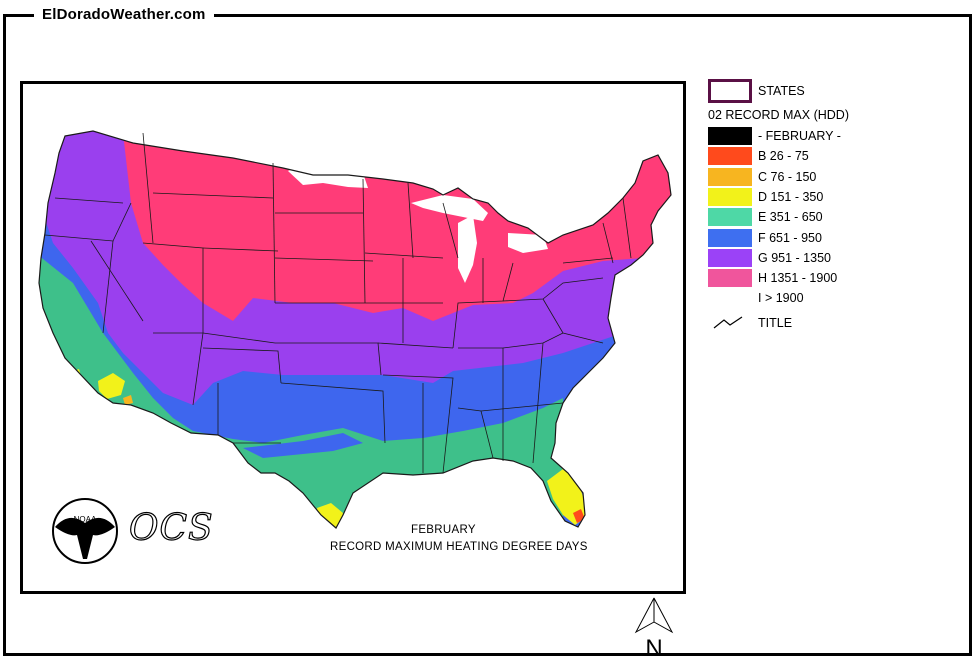  I want to click on ocs-logo: OCS, so click(171, 528).